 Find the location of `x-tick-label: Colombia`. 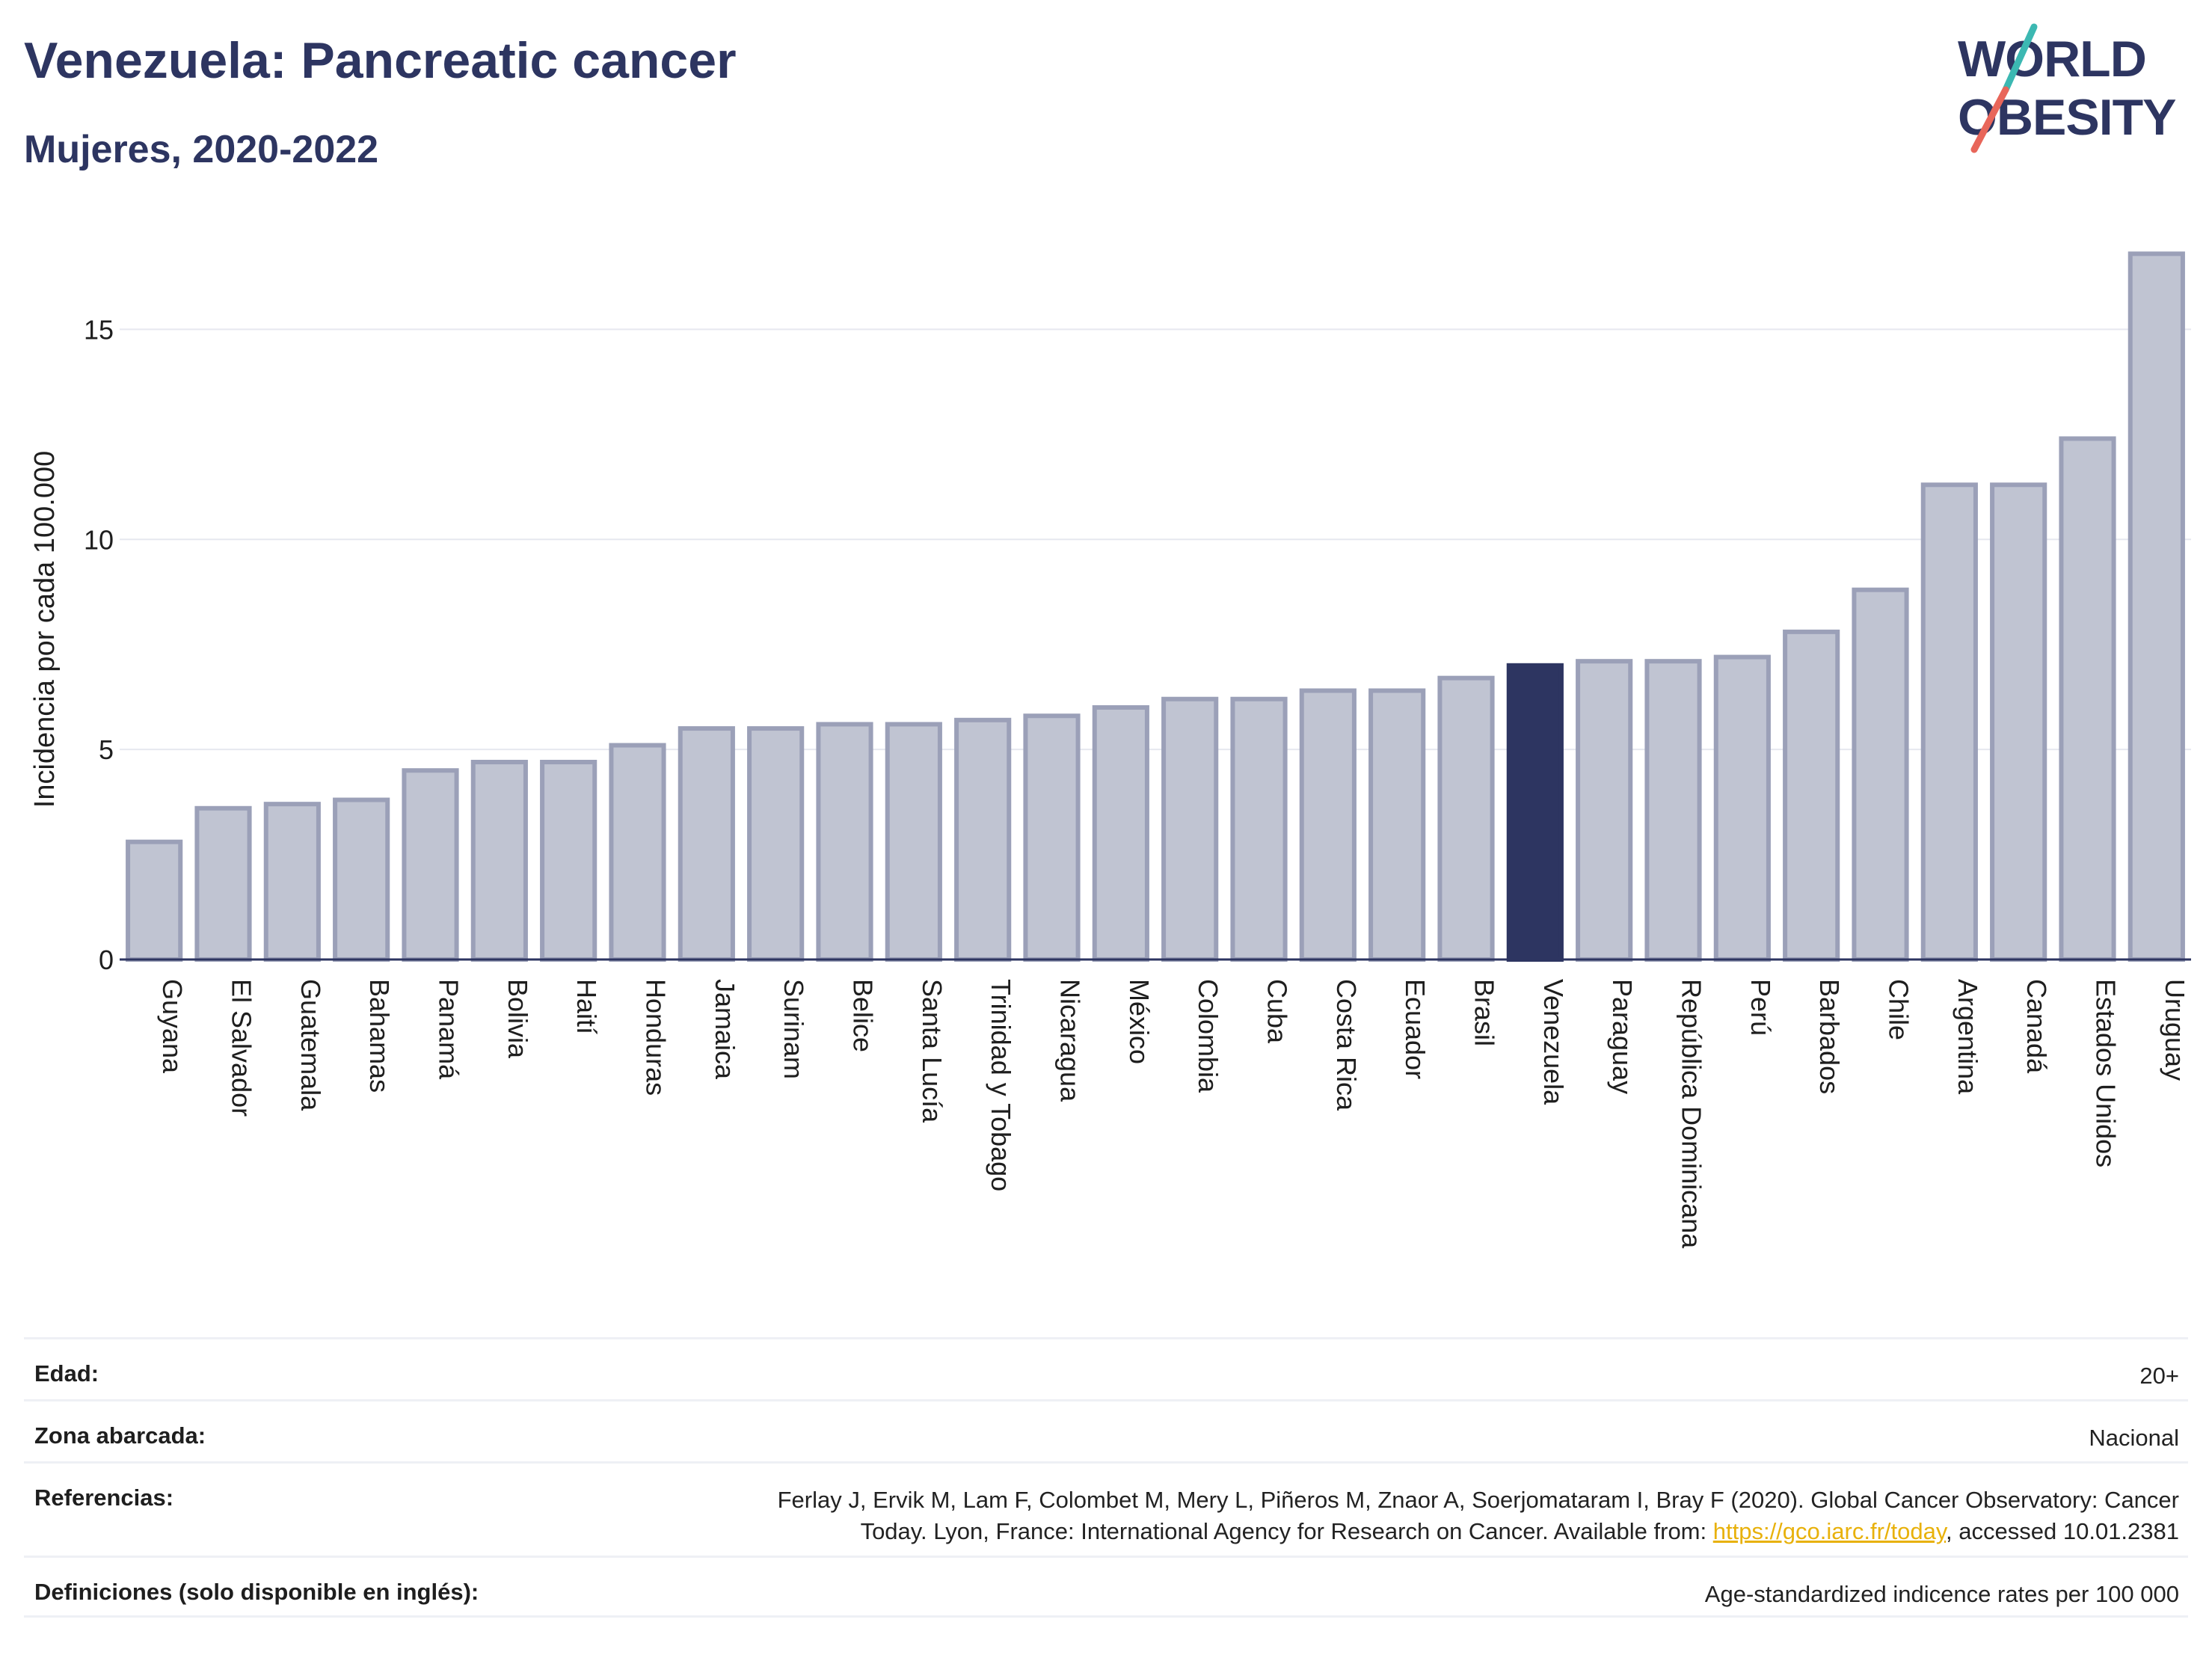

x-tick-label: Colombia is located at coordinates (1208, 1036).